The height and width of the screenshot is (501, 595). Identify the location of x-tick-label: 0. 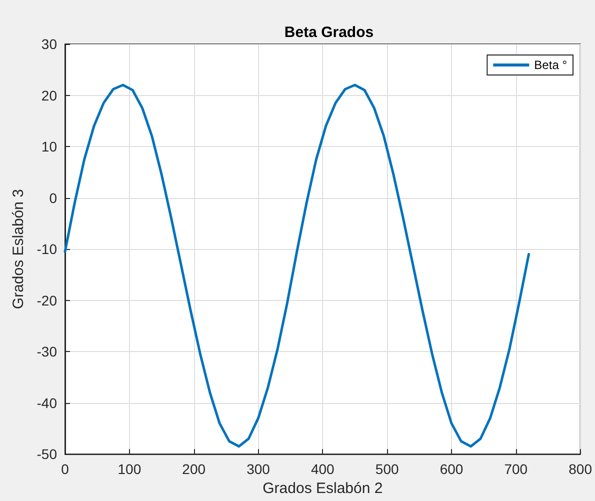
(65, 469).